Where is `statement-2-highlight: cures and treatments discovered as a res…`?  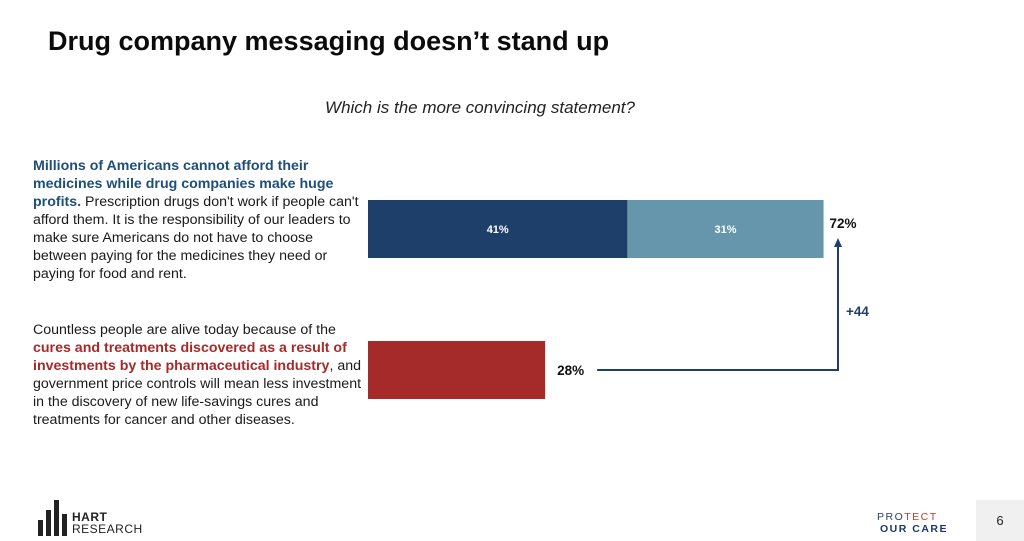 statement-2-highlight: cures and treatments discovered as a res… is located at coordinates (190, 357).